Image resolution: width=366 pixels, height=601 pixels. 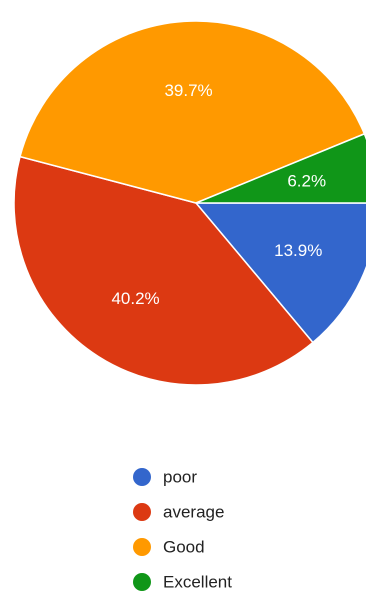 What do you see at coordinates (188, 90) in the screenshot?
I see `slice-label-good: 39.7%` at bounding box center [188, 90].